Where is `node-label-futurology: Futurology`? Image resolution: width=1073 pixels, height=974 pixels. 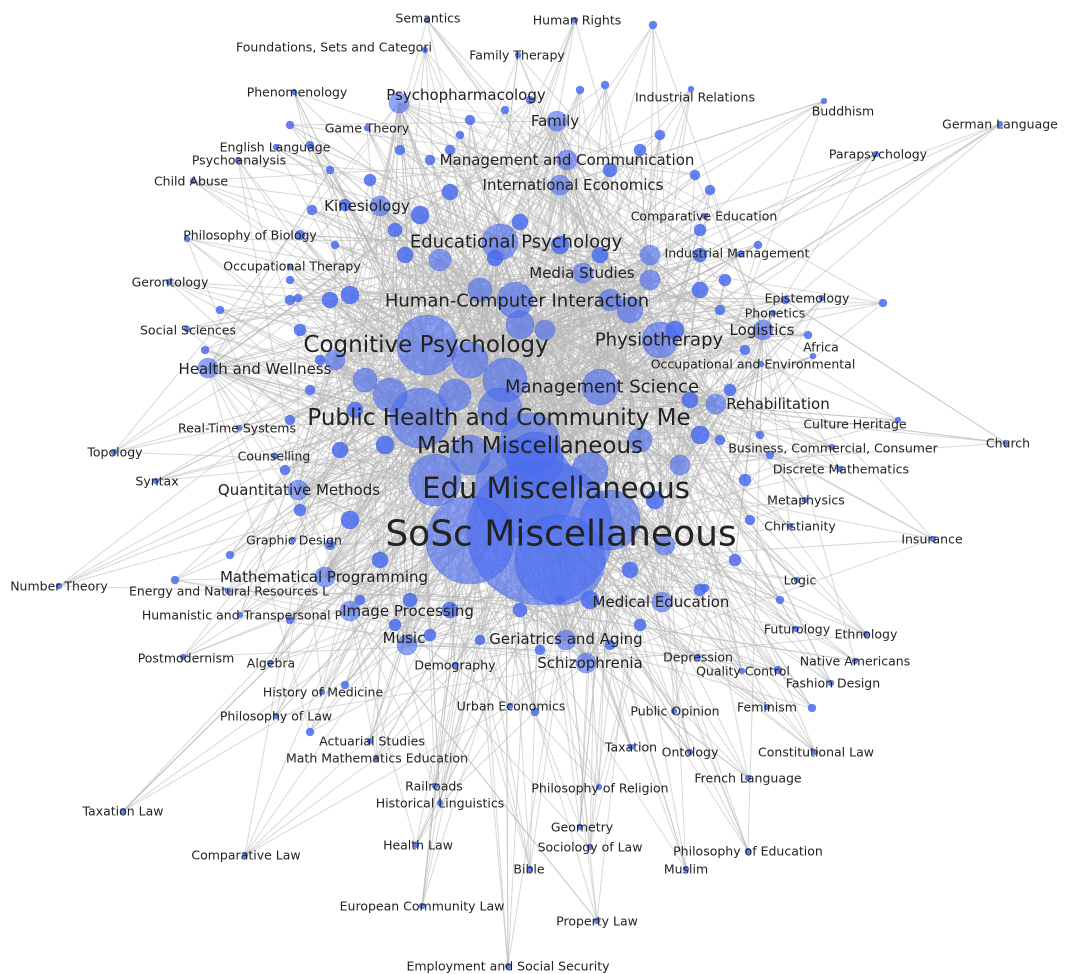 node-label-futurology: Futurology is located at coordinates (797, 629).